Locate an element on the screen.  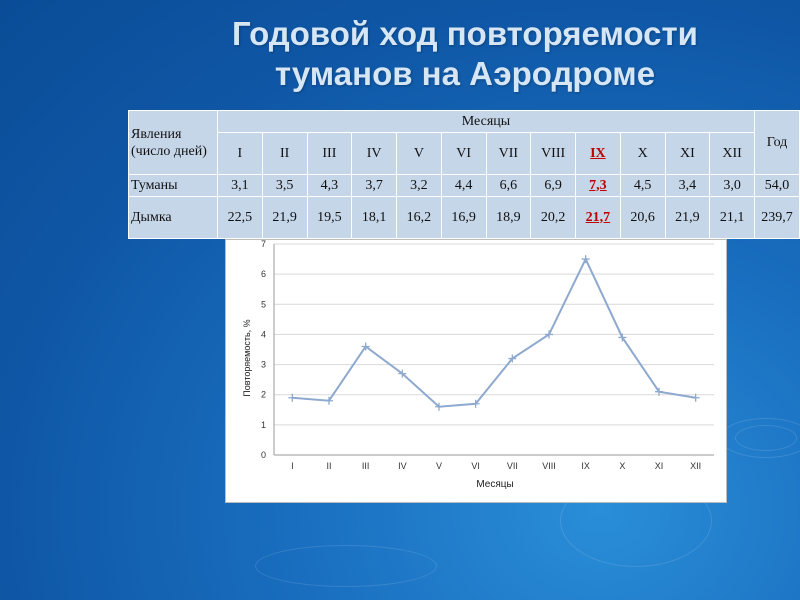
x-tick-label: III is located at coordinates (366, 466).